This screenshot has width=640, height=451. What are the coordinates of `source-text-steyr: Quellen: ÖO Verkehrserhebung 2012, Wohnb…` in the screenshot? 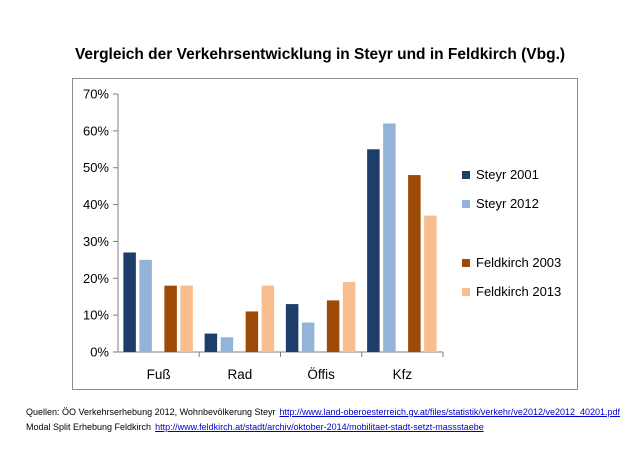 It's located at (151, 412).